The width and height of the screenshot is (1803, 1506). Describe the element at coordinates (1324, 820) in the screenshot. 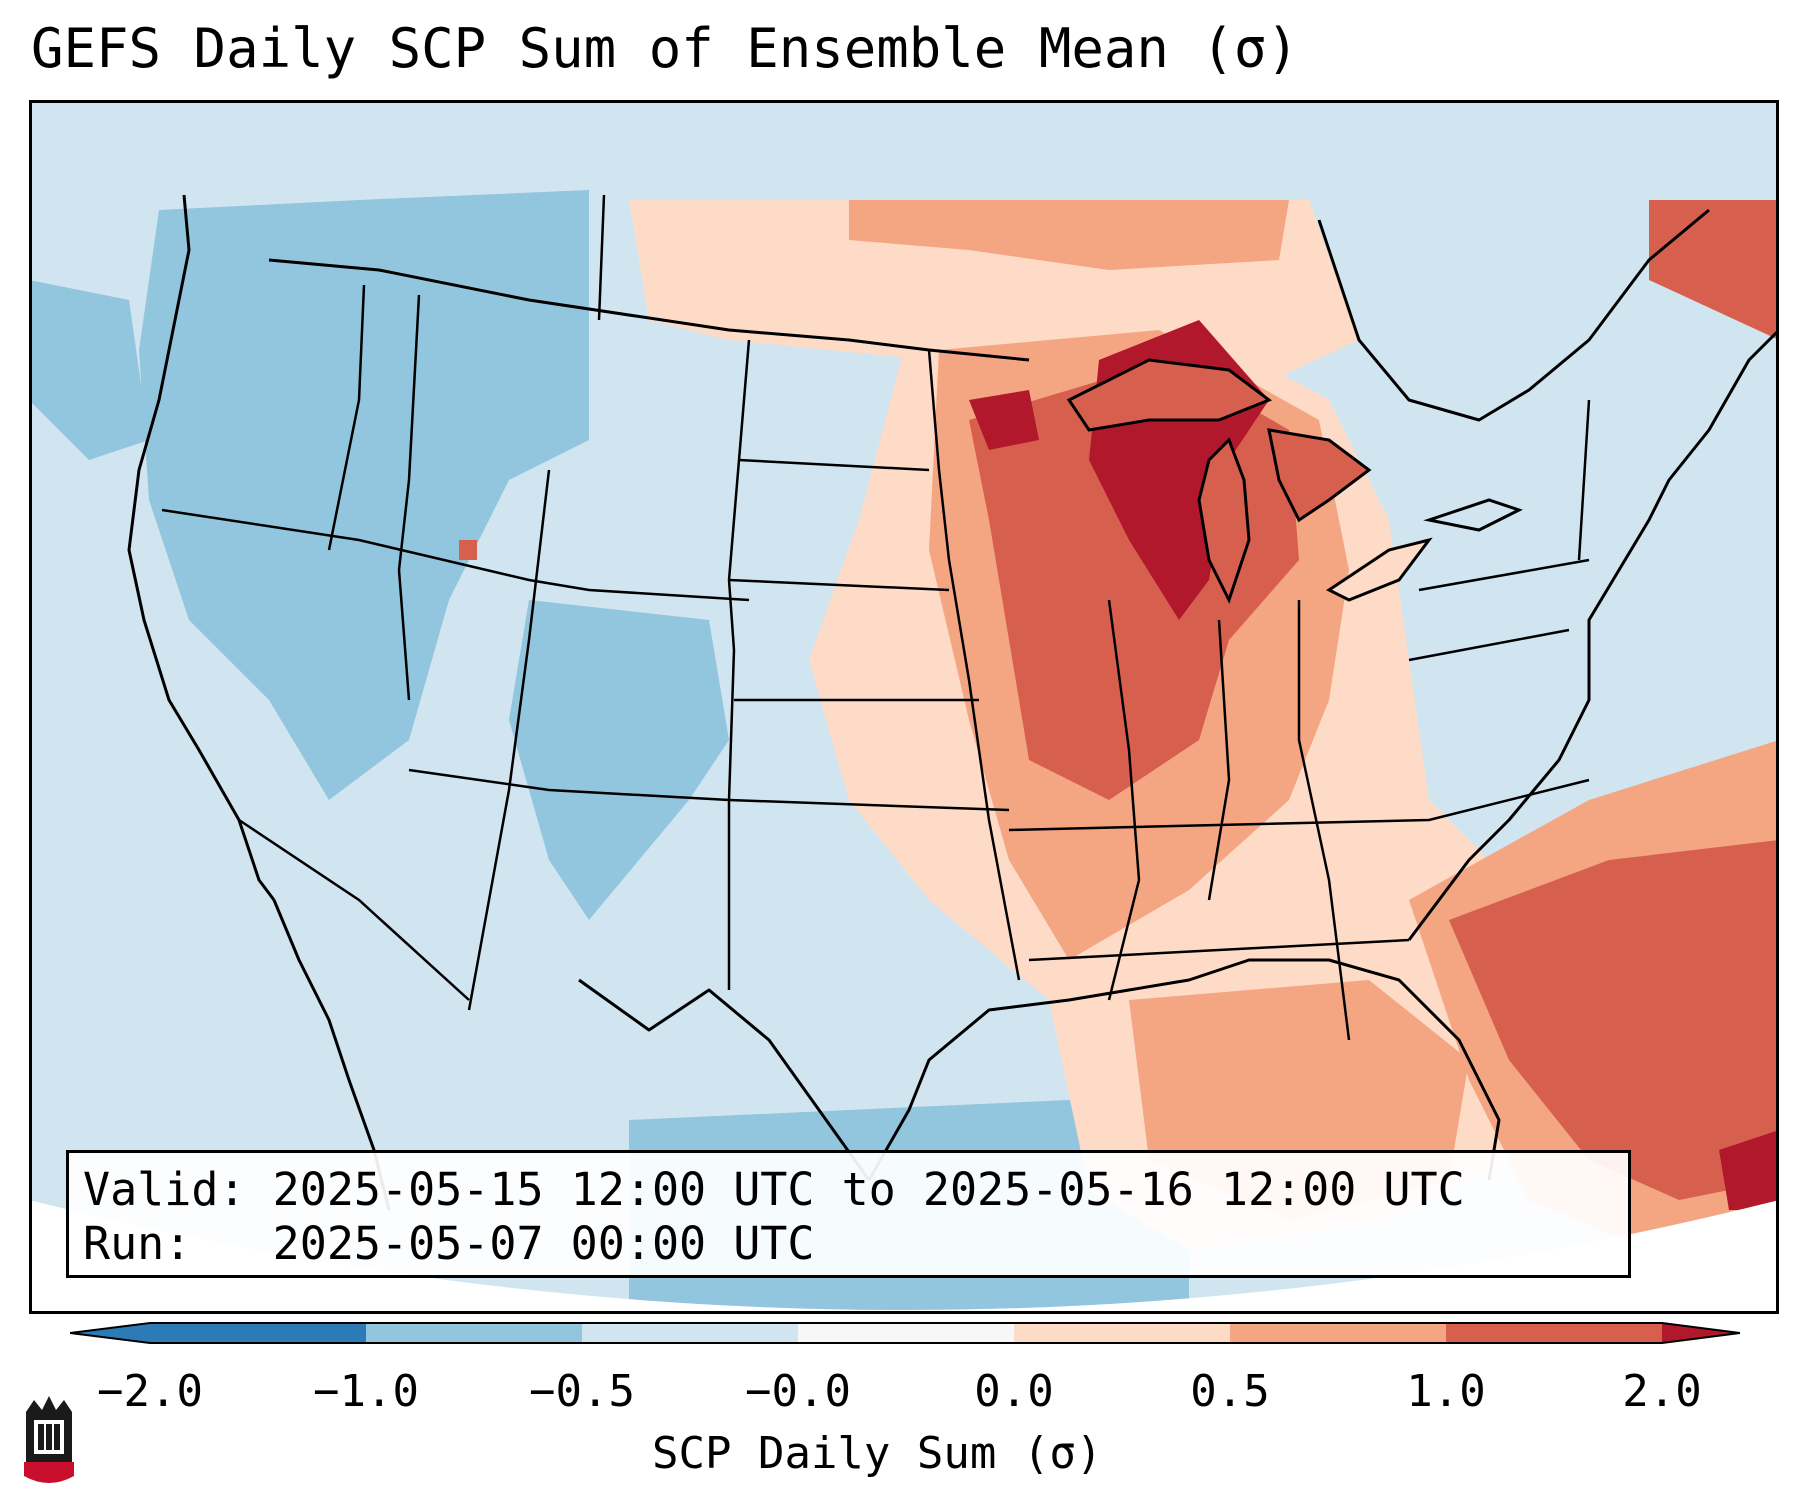

I see `border-oh-ga` at that location.